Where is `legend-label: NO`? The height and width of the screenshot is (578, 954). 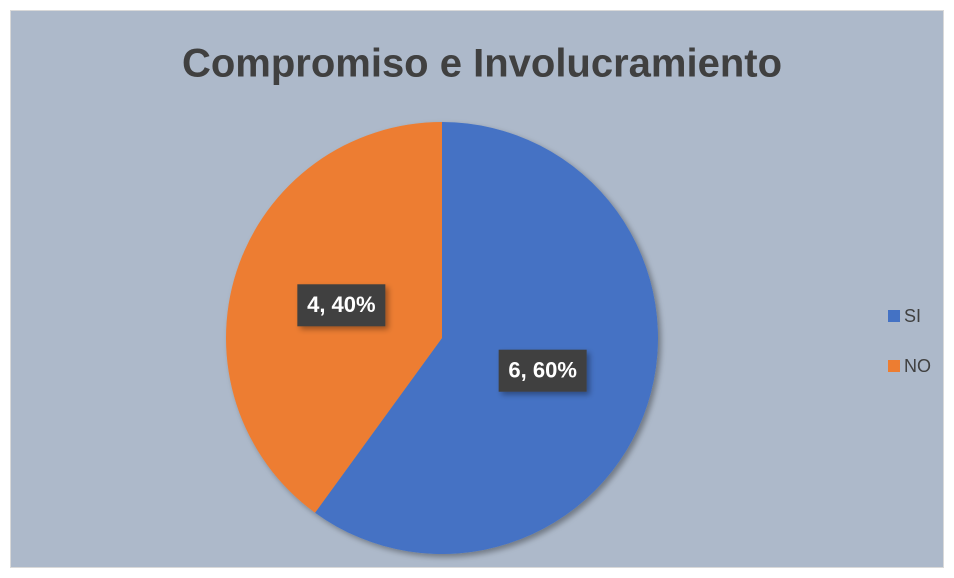
legend-label: NO is located at coordinates (917, 366).